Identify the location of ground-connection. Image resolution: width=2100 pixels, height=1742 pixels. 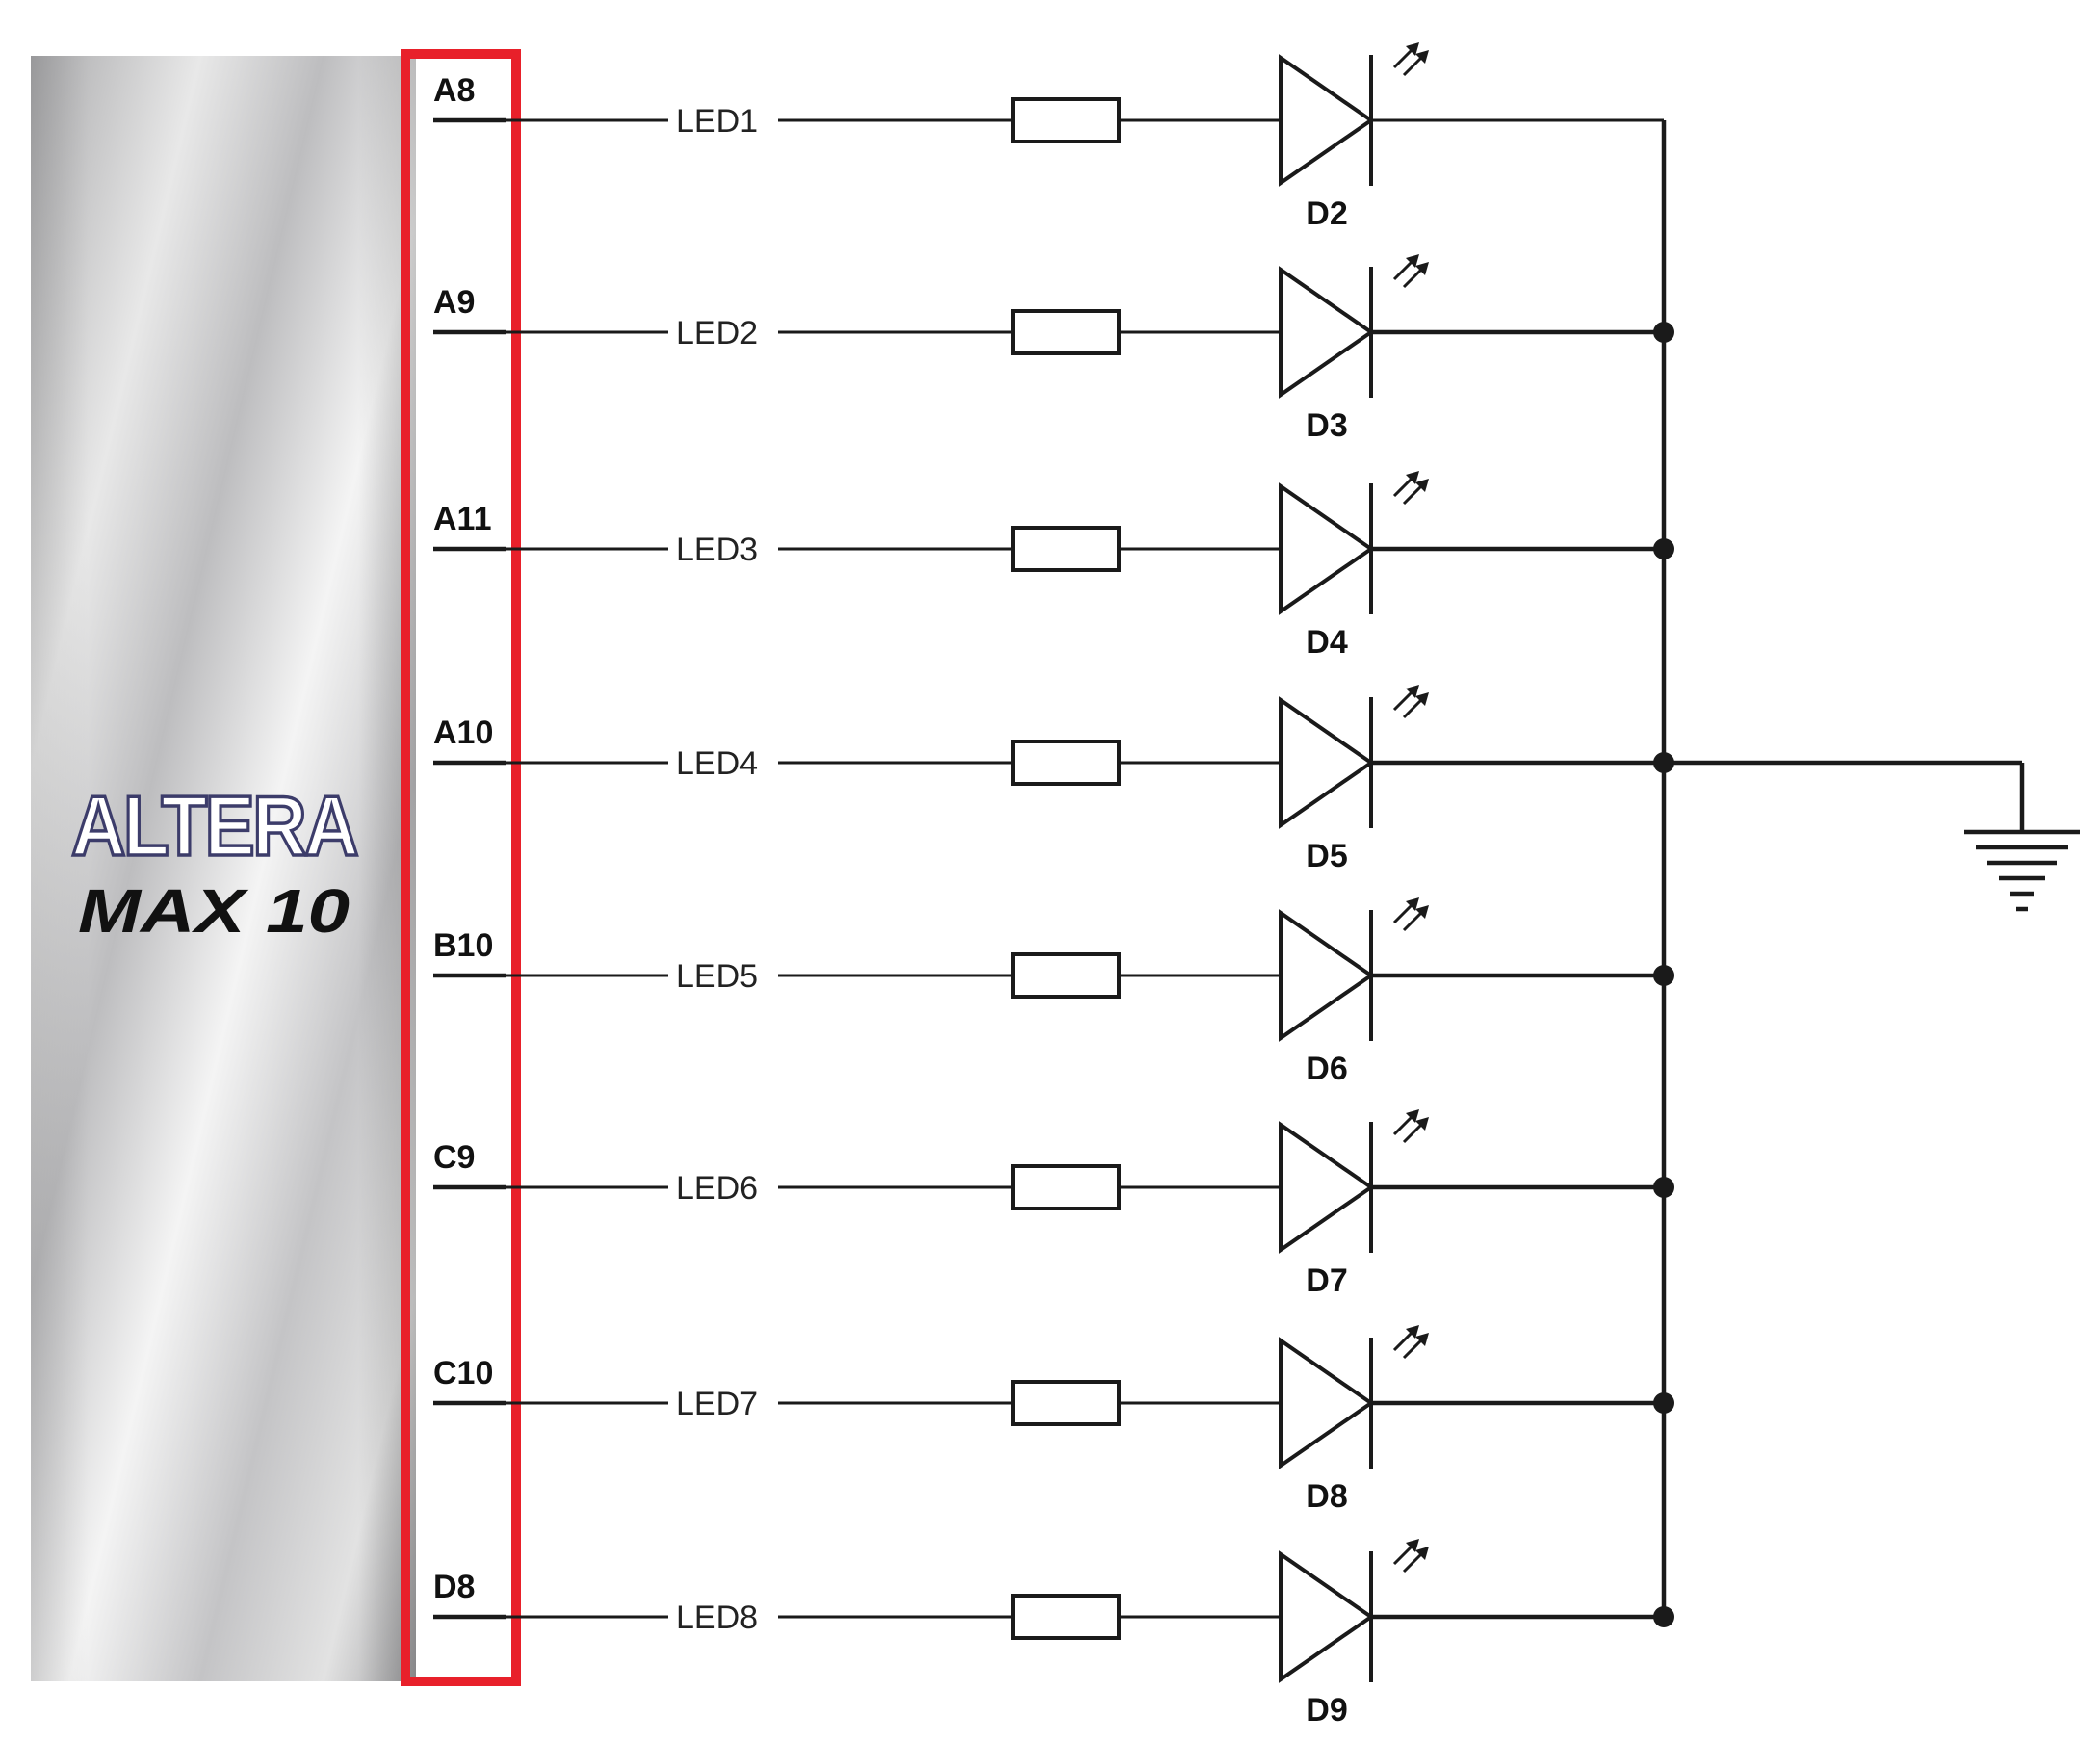
(1872, 836).